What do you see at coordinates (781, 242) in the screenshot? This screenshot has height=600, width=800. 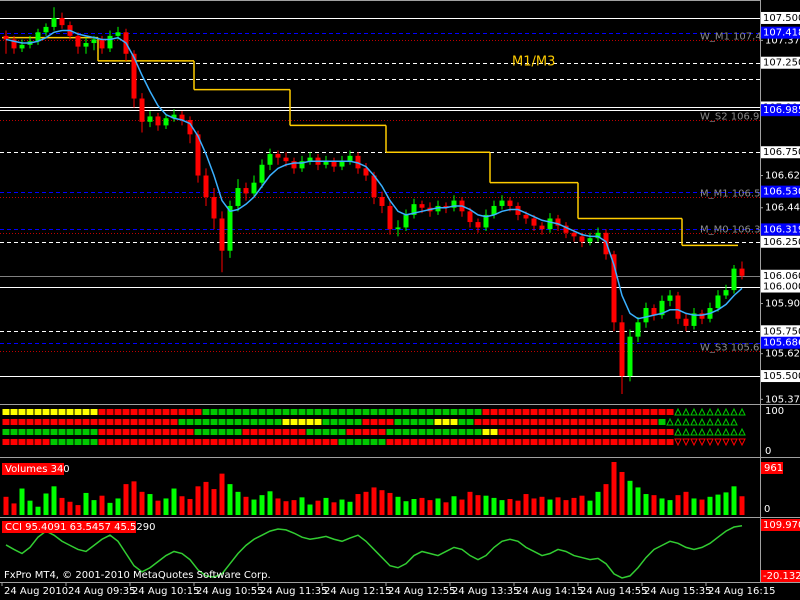 I see `level-label: 106.250` at bounding box center [781, 242].